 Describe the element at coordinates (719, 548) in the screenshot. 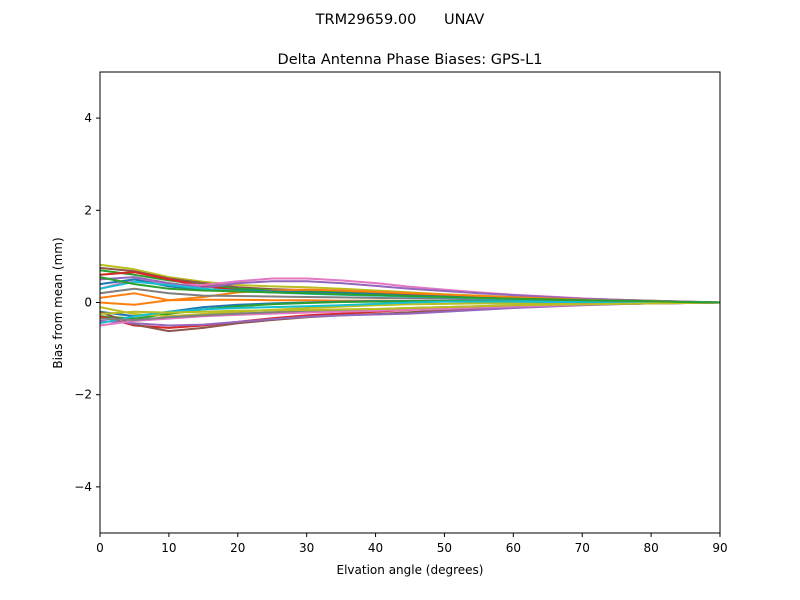

I see `x-tick-label: 90` at that location.